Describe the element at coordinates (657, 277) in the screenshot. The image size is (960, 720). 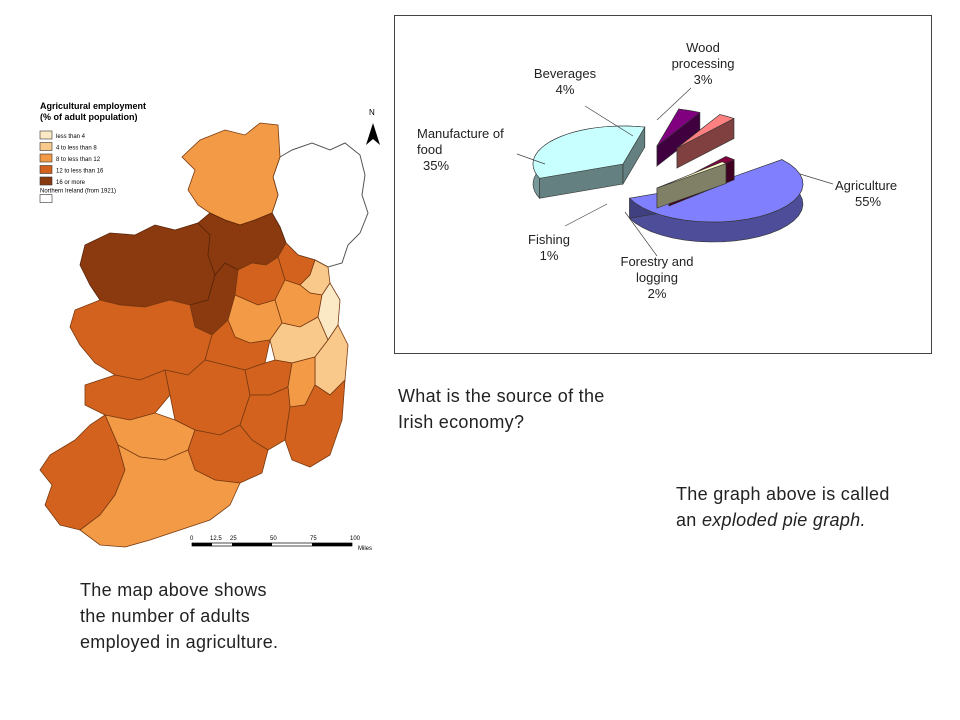
I see `slice-label: Forestry and logging 2%` at that location.